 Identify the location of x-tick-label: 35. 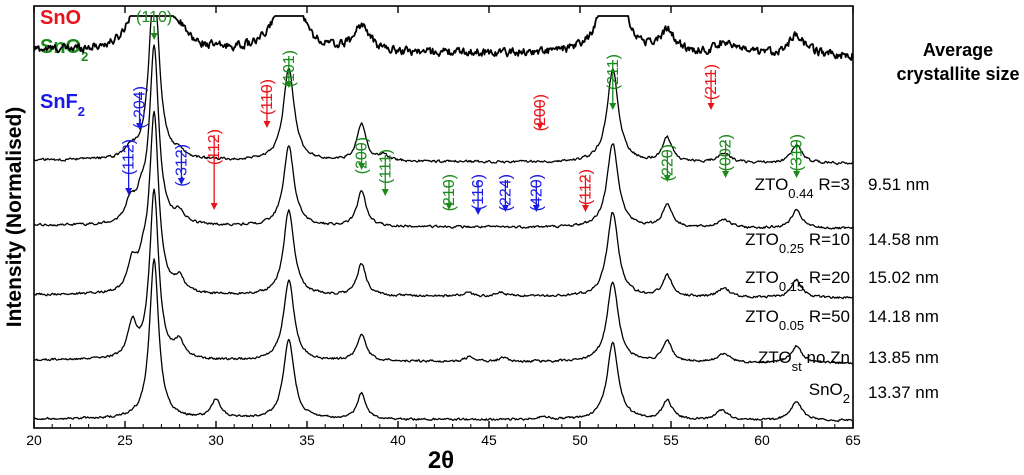
(307, 440).